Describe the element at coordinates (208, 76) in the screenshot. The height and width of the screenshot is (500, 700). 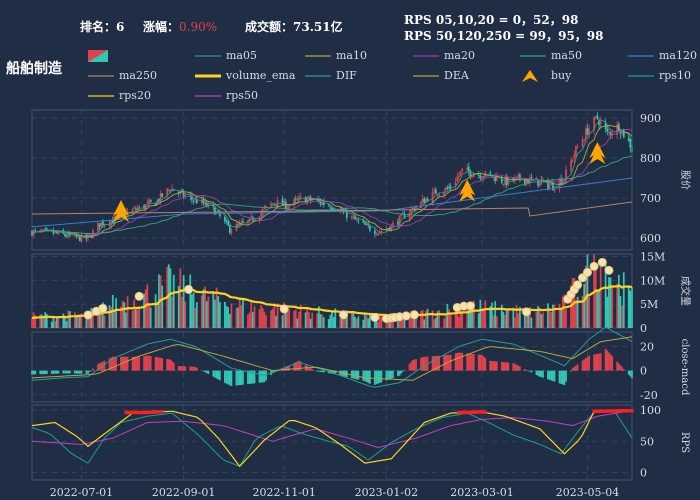
I see `legend-symbol-volume_ema` at that location.